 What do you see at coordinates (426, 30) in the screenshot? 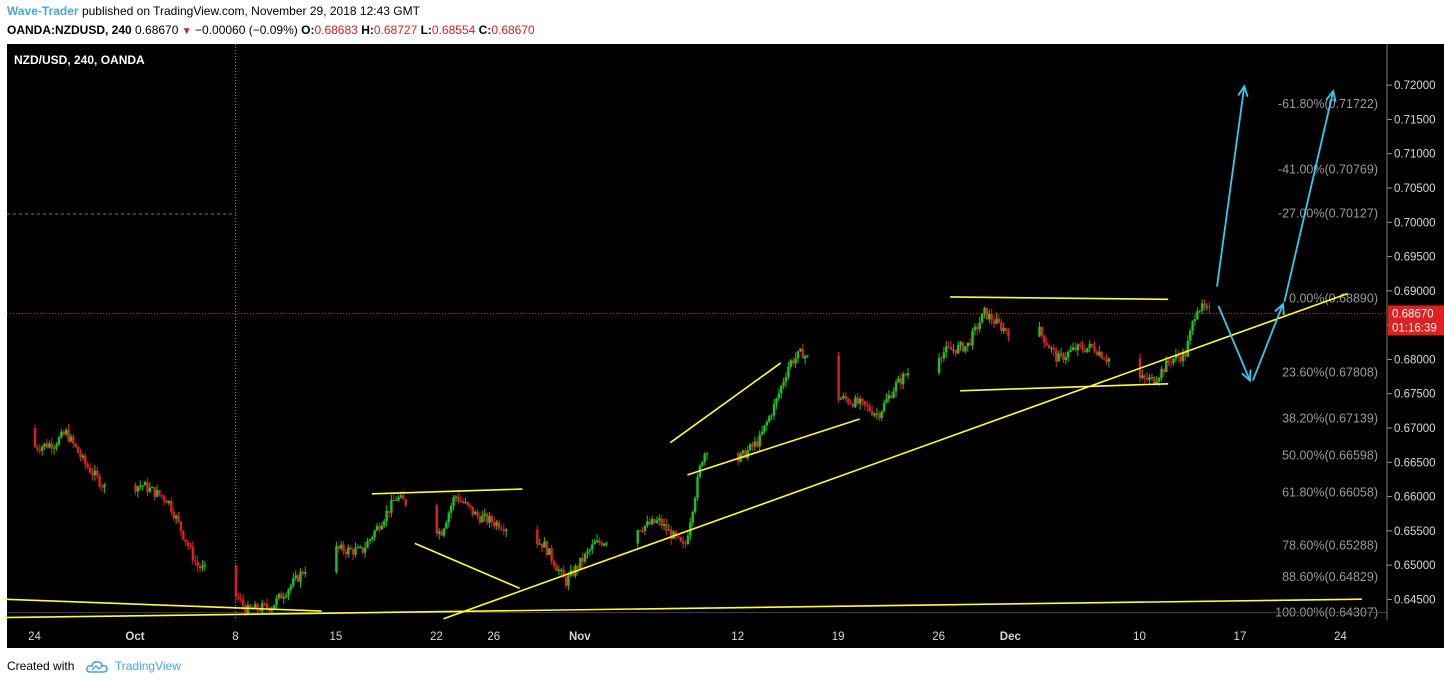
I see `low-label: L:` at bounding box center [426, 30].